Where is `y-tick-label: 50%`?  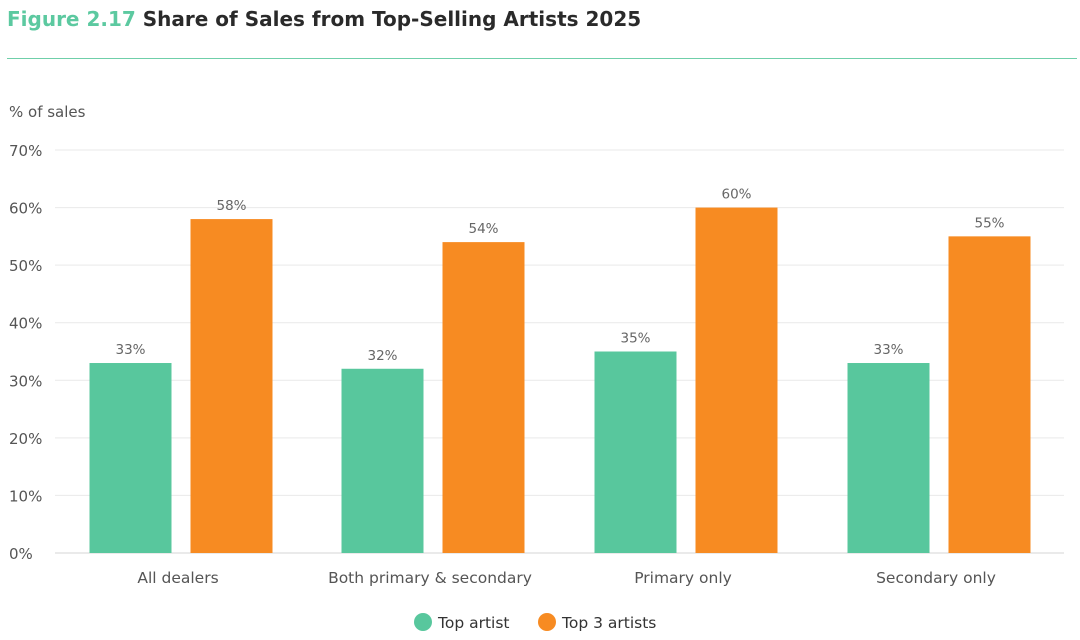
y-tick-label: 50% is located at coordinates (25, 266).